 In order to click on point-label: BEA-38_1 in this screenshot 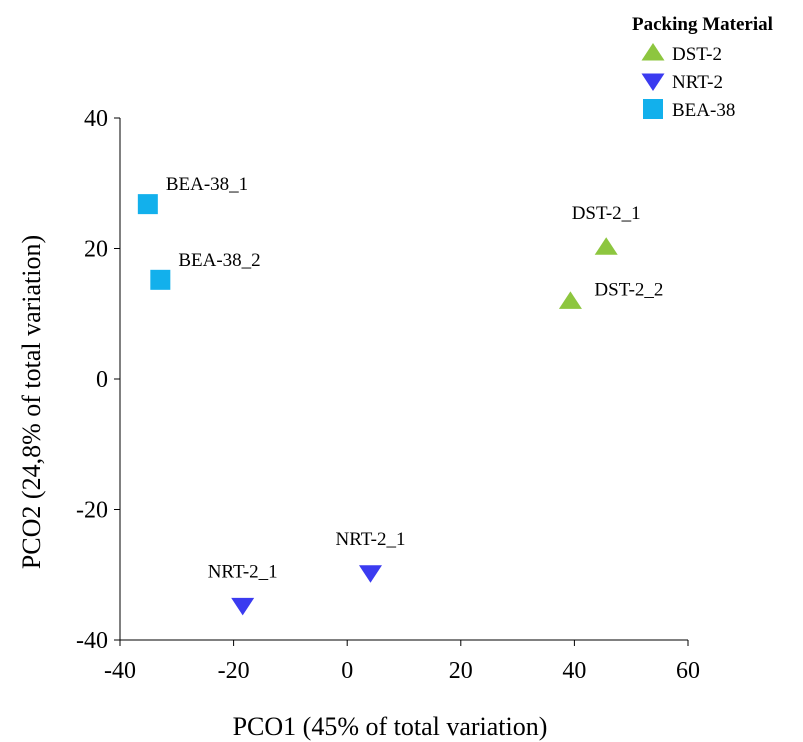, I will do `click(207, 184)`.